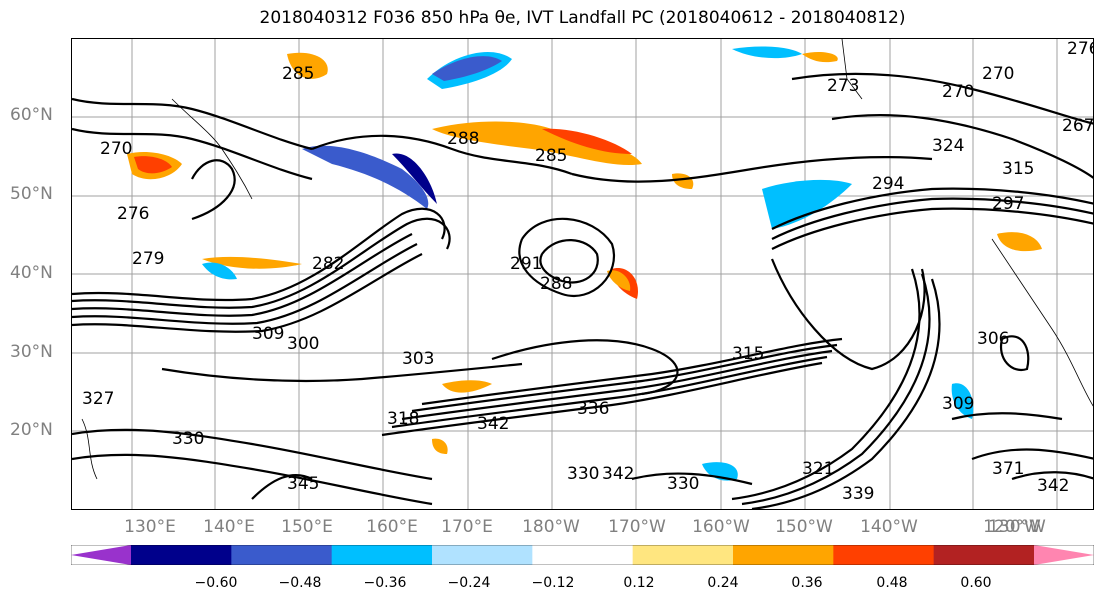  What do you see at coordinates (216, 583) in the screenshot?
I see `colorbar-tick: −0.60` at bounding box center [216, 583].